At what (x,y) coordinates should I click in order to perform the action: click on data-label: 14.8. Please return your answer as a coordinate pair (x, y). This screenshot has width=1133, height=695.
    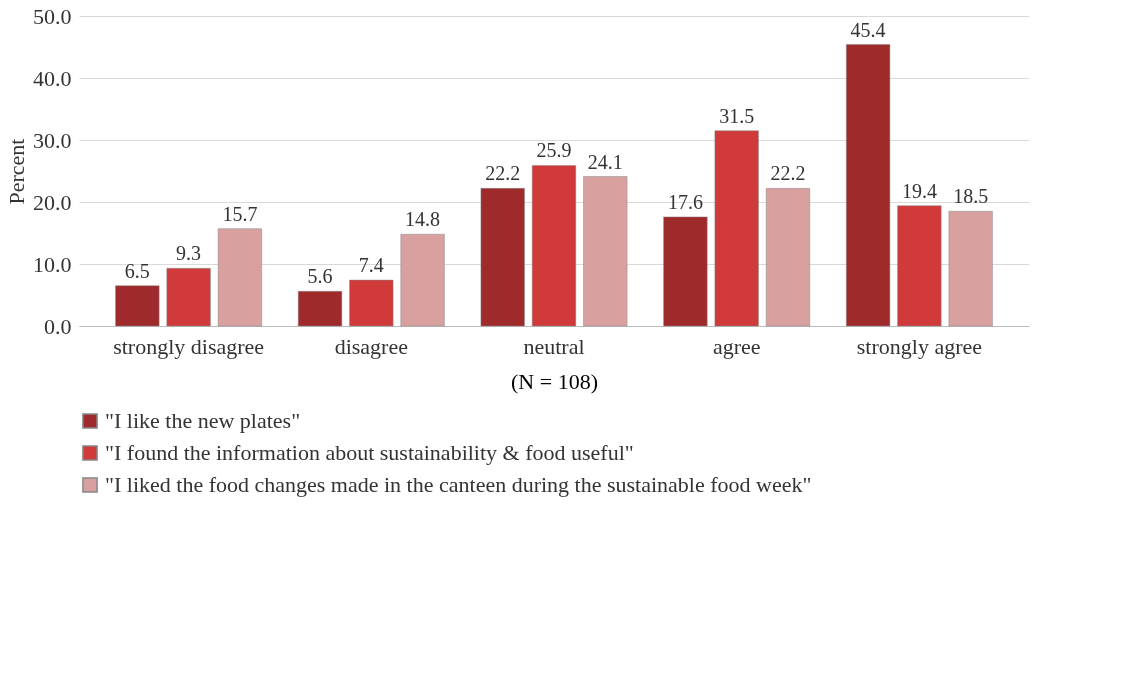
    Looking at the image, I should click on (423, 219).